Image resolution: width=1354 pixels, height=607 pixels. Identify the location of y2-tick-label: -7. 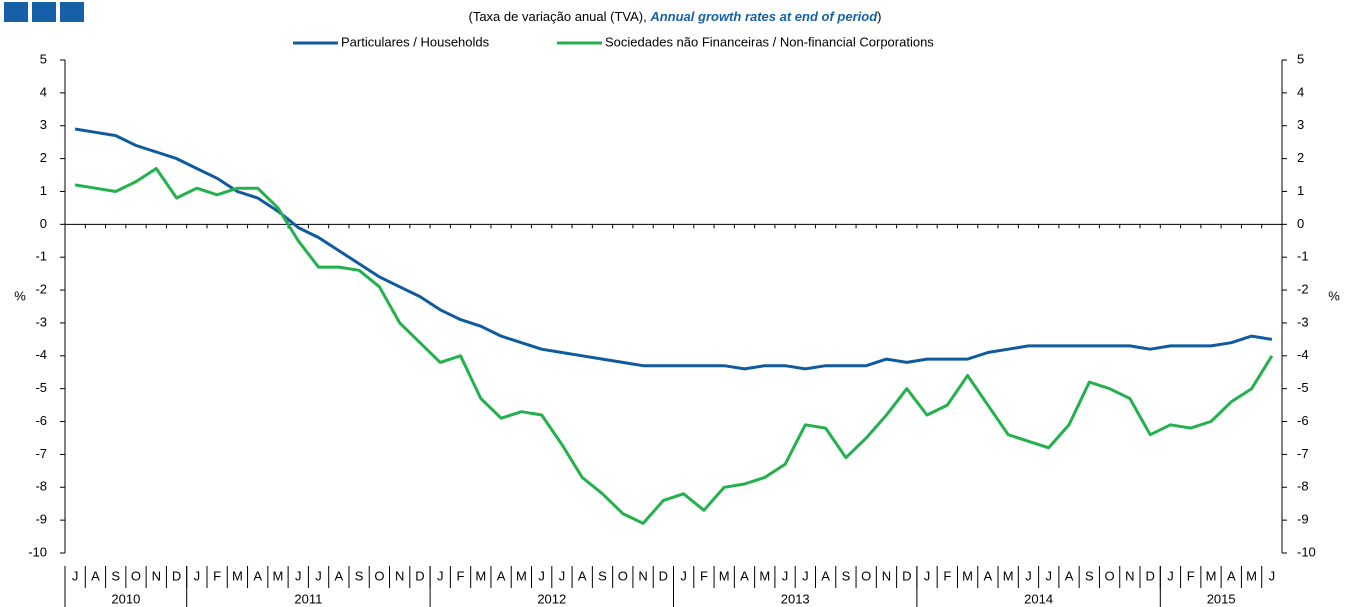
(1303, 453).